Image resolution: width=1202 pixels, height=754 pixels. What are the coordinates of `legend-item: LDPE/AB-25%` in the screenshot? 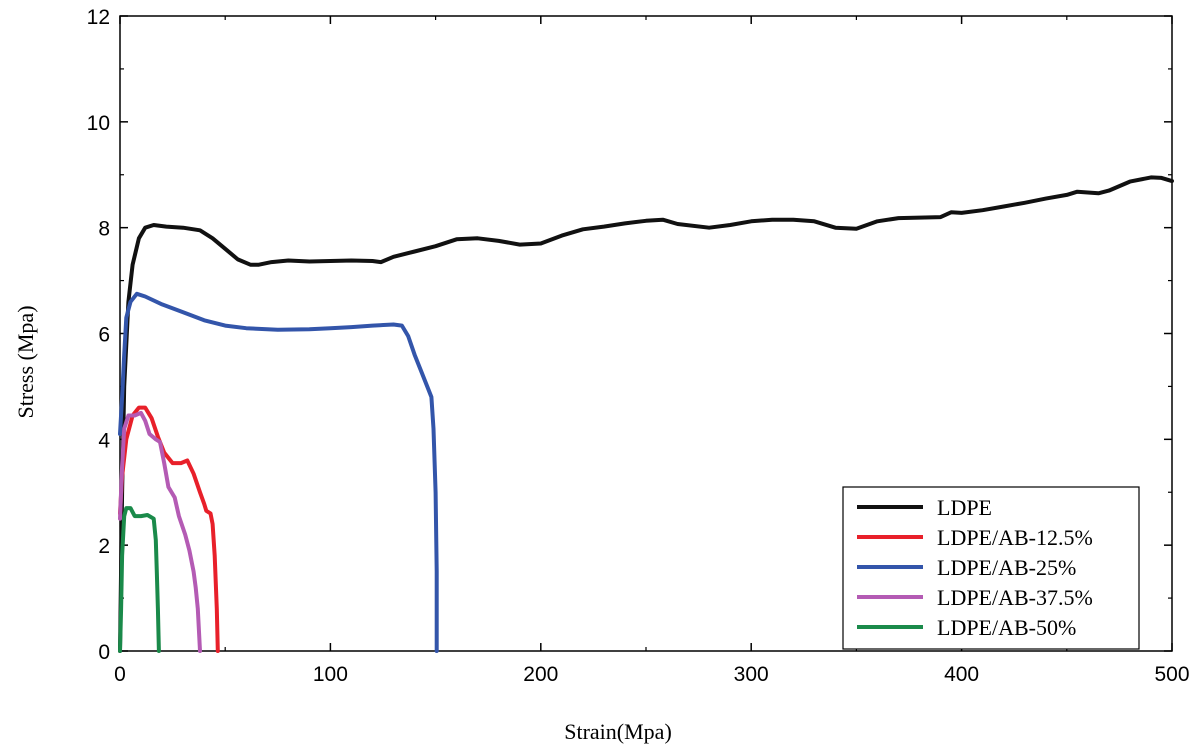 It's located at (966, 567).